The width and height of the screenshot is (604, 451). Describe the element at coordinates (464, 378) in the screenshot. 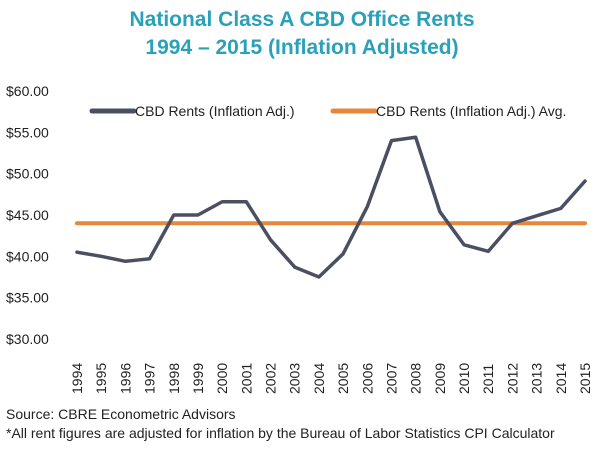

I see `x-tick-label: 2010` at that location.